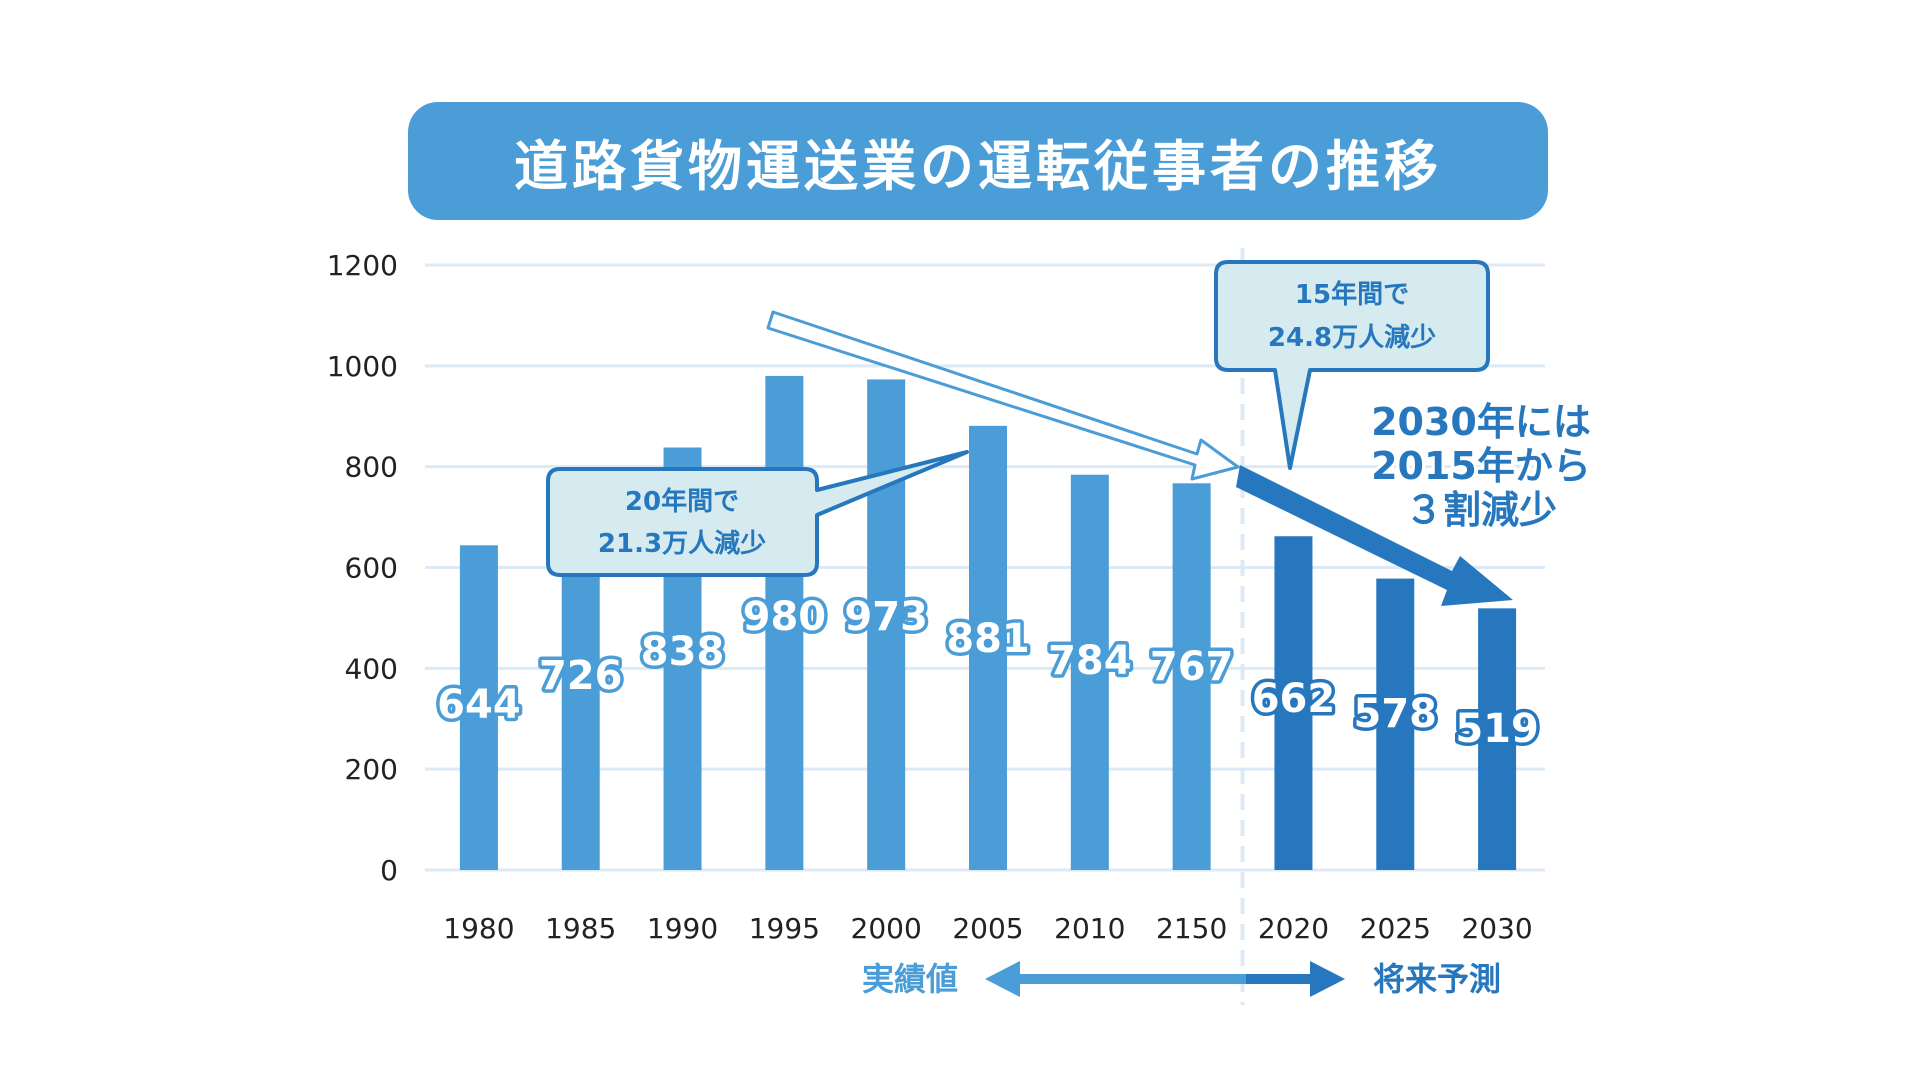 Image resolution: width=1920 pixels, height=1080 pixels. I want to click on callout-right-line2: 24.8万人減少, so click(1352, 338).